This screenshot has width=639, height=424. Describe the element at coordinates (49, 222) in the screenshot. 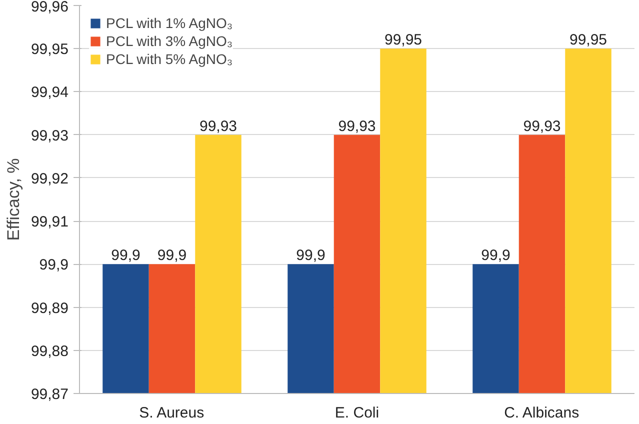

I see `y-tick-label: 99,91` at that location.